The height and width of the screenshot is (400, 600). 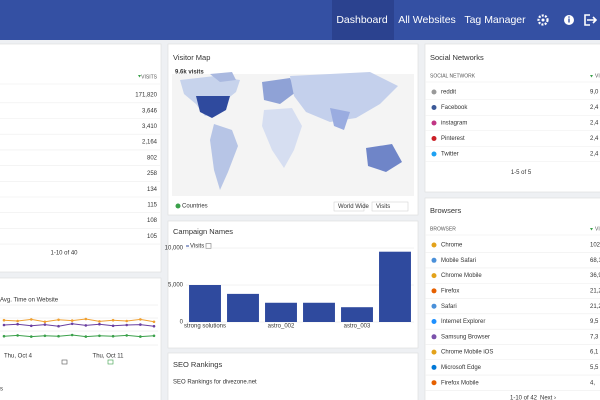 I want to click on row-label: Samsung Browser, so click(x=465, y=337).